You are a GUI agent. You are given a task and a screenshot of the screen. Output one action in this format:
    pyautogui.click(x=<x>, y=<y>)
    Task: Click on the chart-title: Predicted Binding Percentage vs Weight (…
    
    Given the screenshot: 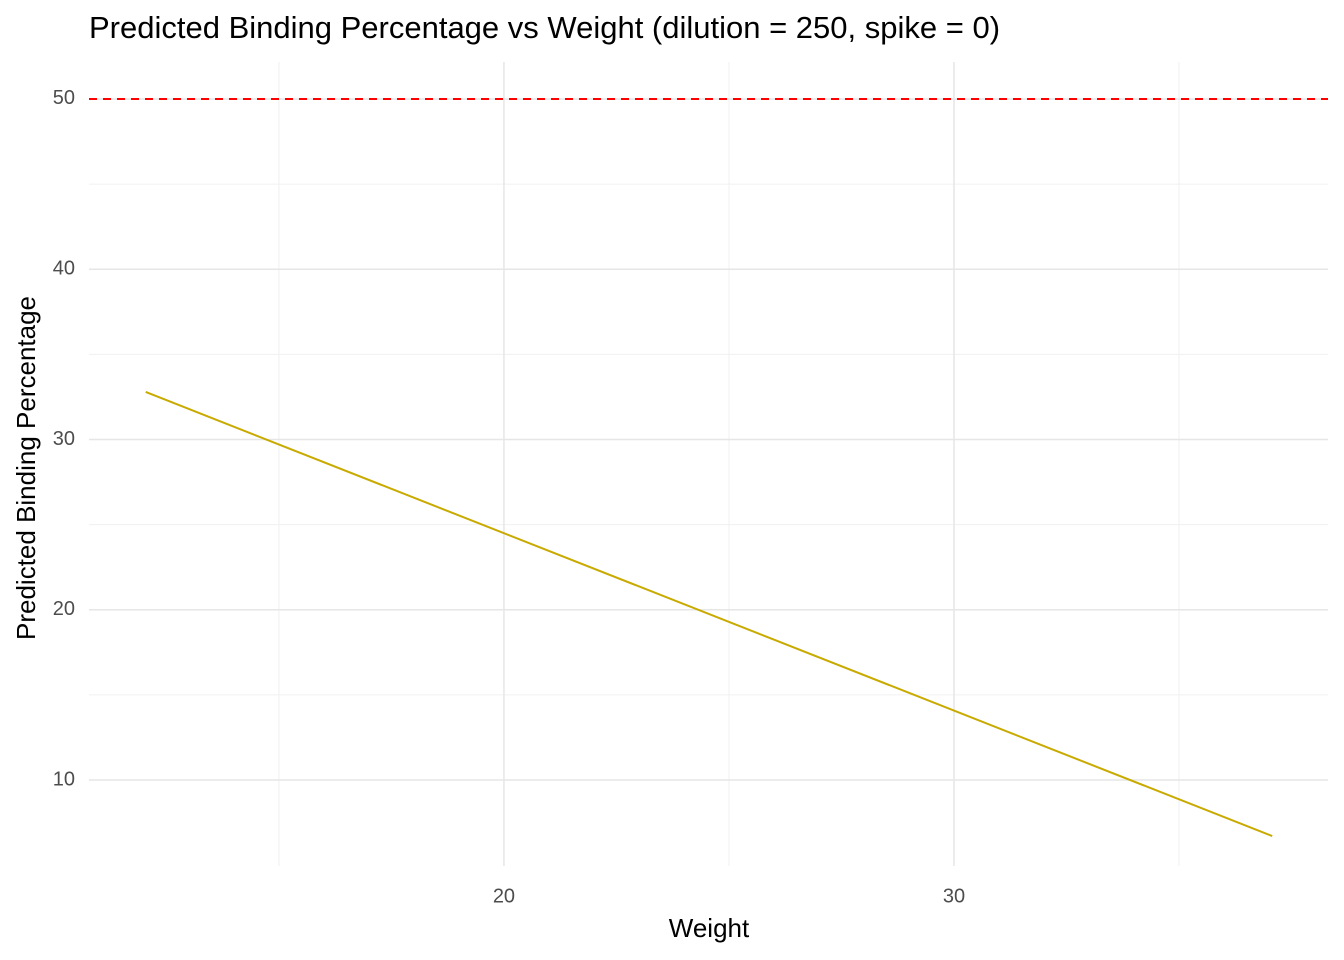 What is the action you would take?
    pyautogui.click(x=544, y=27)
    